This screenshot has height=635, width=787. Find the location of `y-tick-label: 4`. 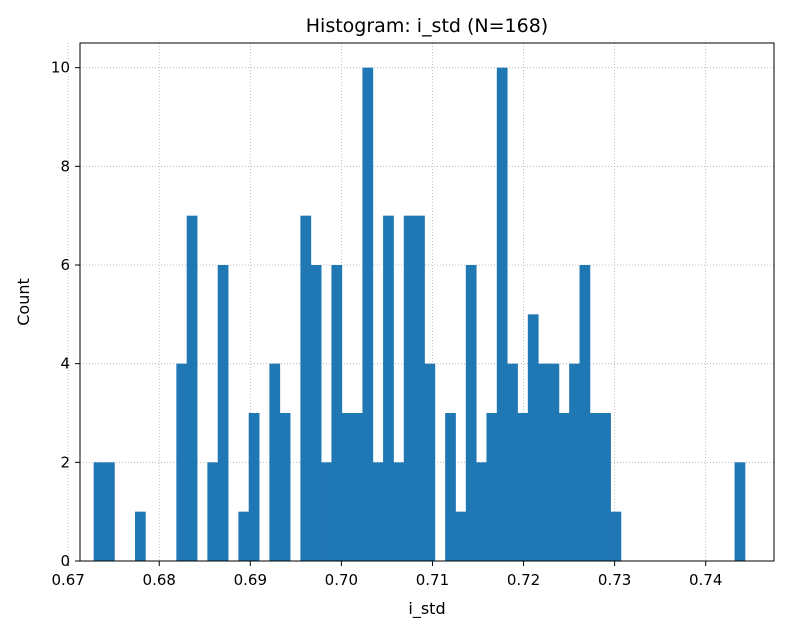

y-tick-label: 4 is located at coordinates (65, 364).